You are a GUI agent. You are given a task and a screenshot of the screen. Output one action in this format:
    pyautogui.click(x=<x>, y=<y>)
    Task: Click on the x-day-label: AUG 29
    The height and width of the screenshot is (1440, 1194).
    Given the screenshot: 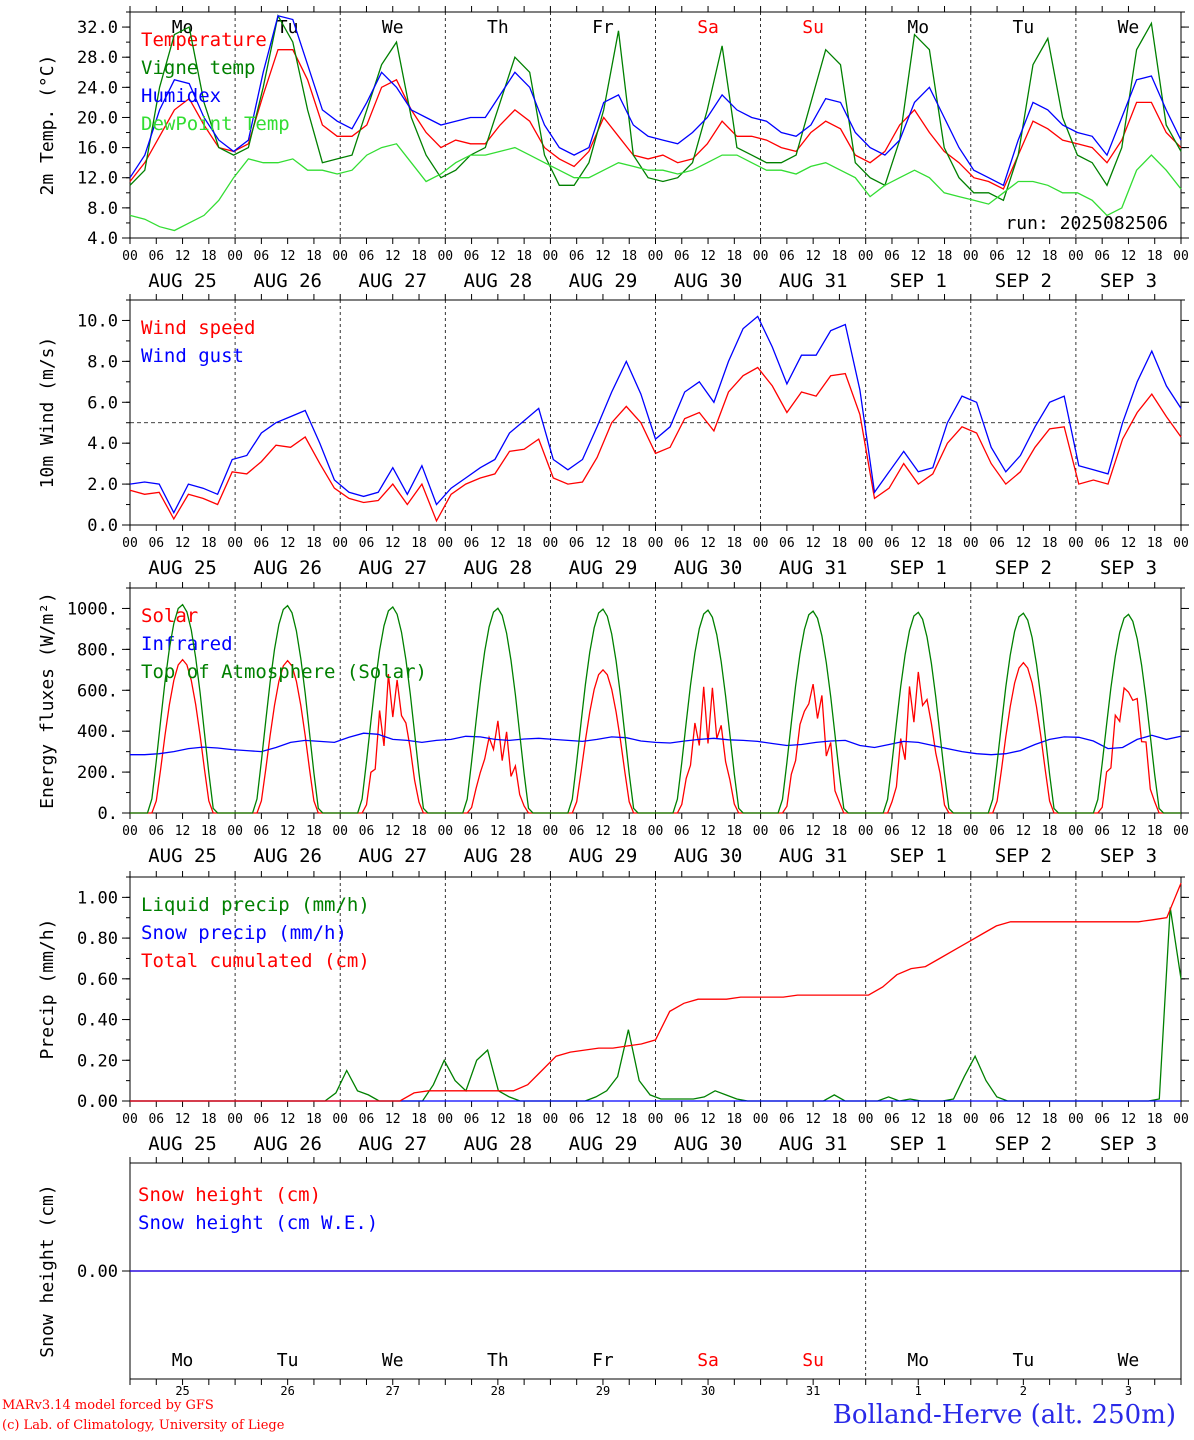 What is the action you would take?
    pyautogui.click(x=603, y=1144)
    